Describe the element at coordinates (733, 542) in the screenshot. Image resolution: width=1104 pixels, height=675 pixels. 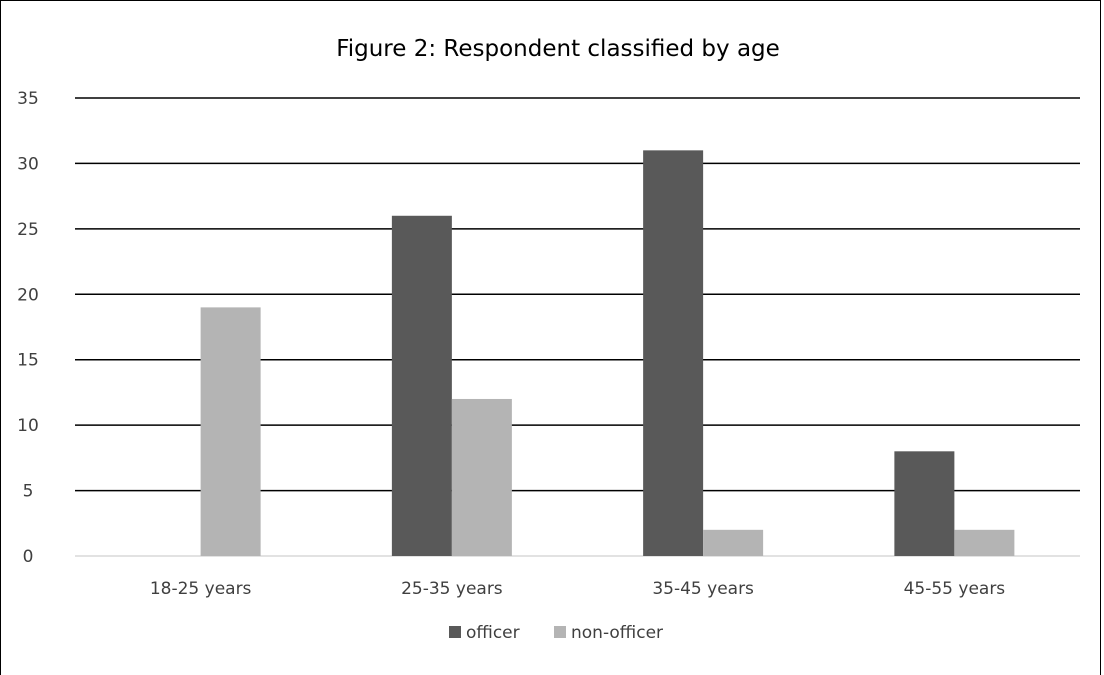
I see `bar-non-officer-35-45-years` at that location.